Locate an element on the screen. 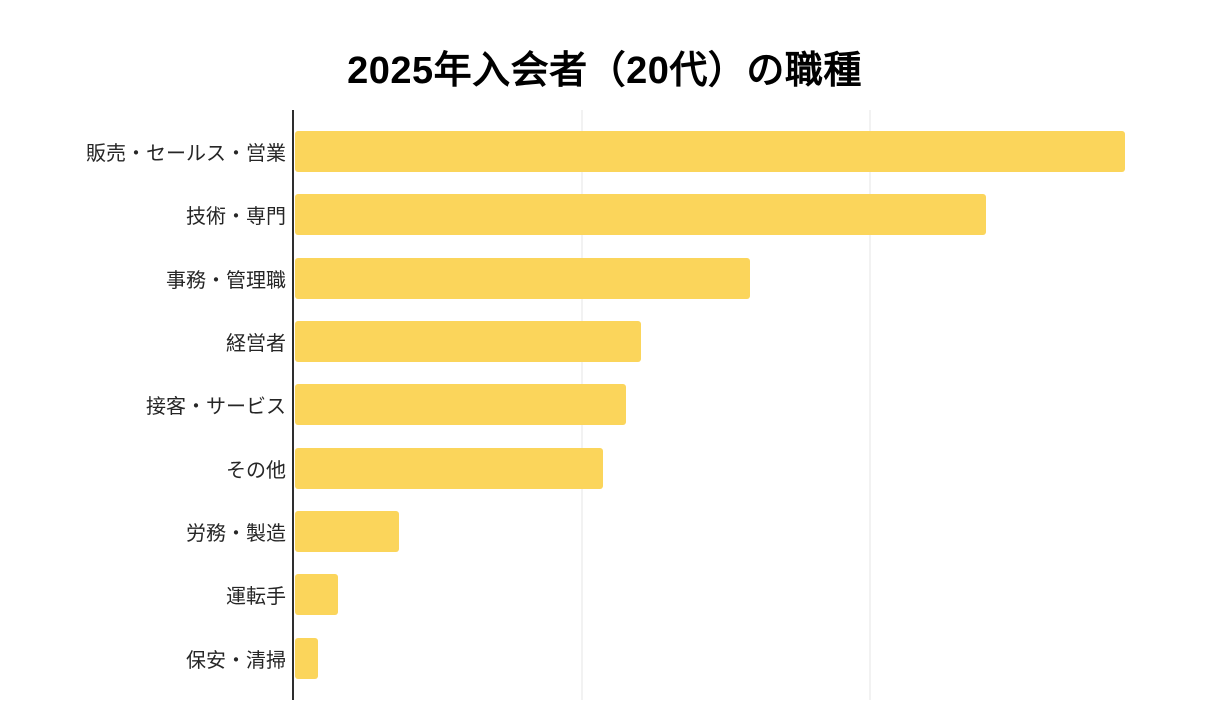 This screenshot has height=728, width=1209. bar-row: その他 is located at coordinates (604, 468).